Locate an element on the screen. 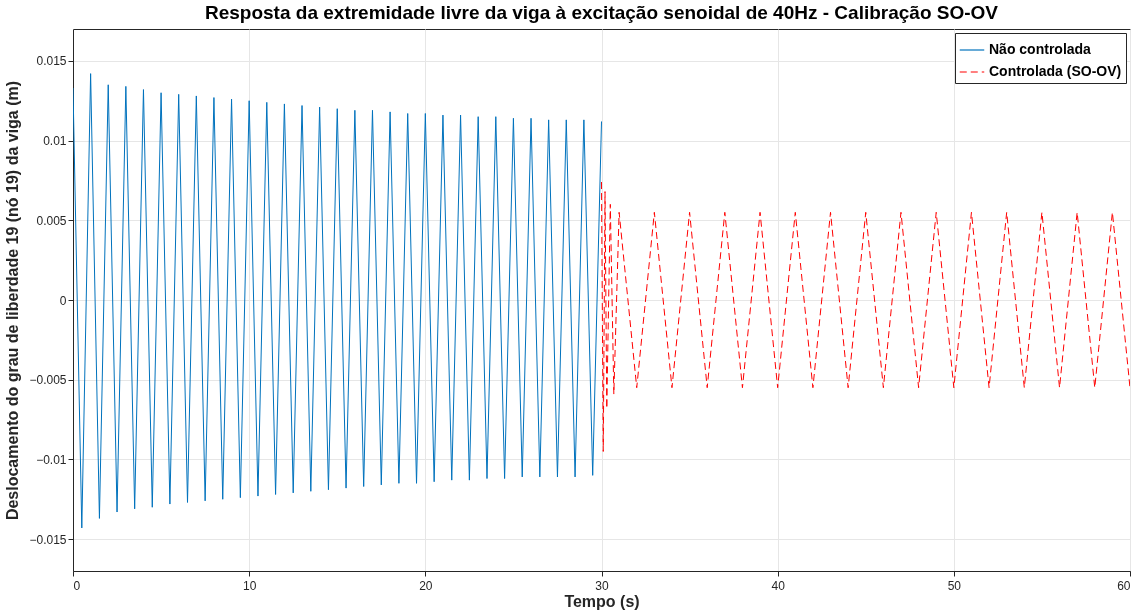 This screenshot has height=615, width=1141. x-axis-title: Tempo (s) is located at coordinates (602, 601).